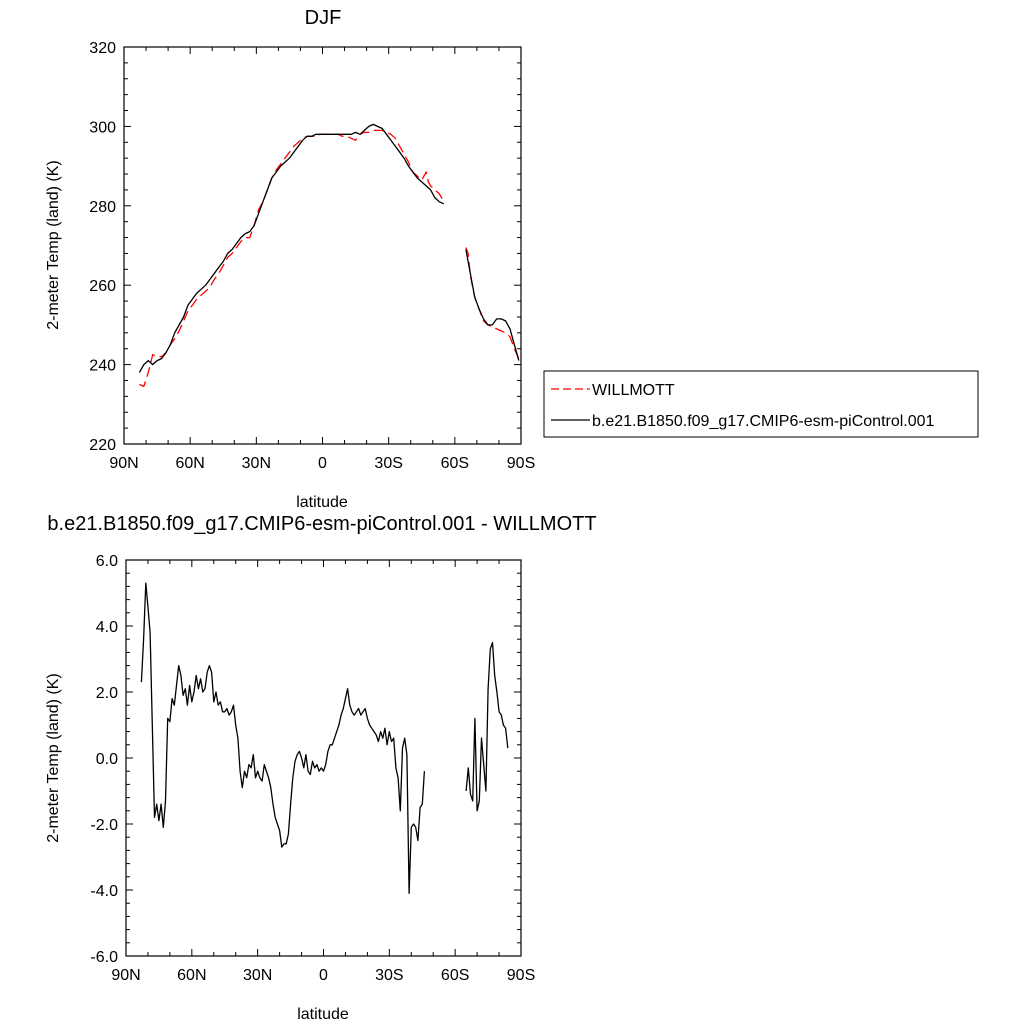 This screenshot has width=1024, height=1024. What do you see at coordinates (189, 463) in the screenshot?
I see `top-x-tick-label: 60N` at bounding box center [189, 463].